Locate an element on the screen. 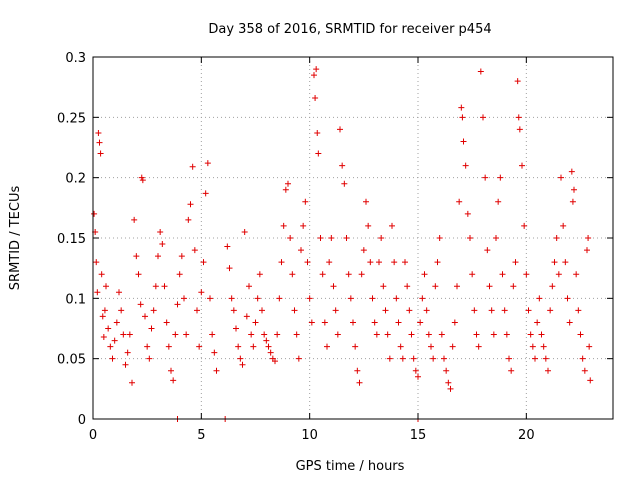  y-tick-label: 0.1 is located at coordinates (75, 299).